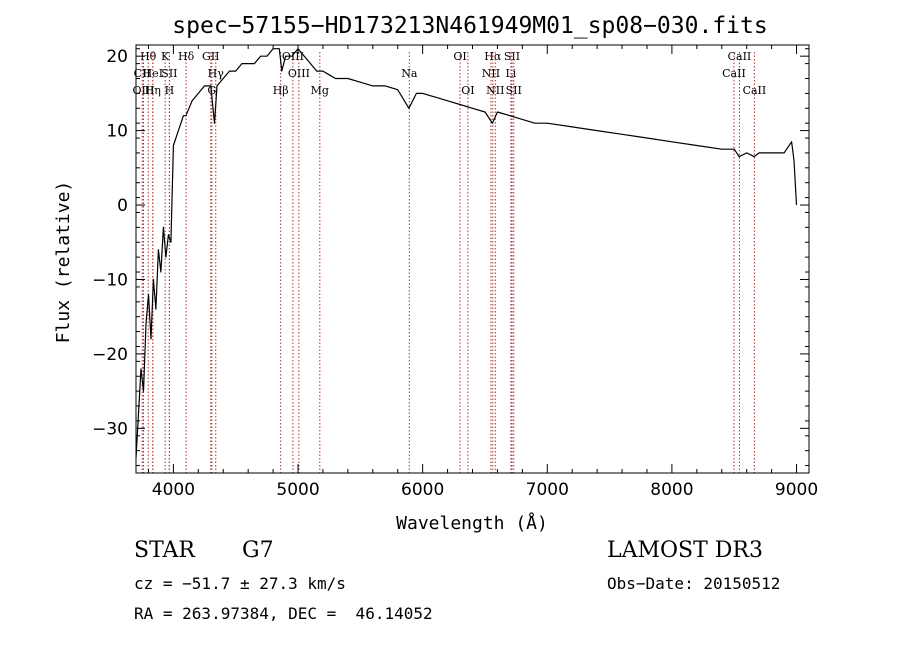 The image size is (900, 649). Describe the element at coordinates (685, 550) in the screenshot. I see `survey-label: LAMOST DR3` at that location.